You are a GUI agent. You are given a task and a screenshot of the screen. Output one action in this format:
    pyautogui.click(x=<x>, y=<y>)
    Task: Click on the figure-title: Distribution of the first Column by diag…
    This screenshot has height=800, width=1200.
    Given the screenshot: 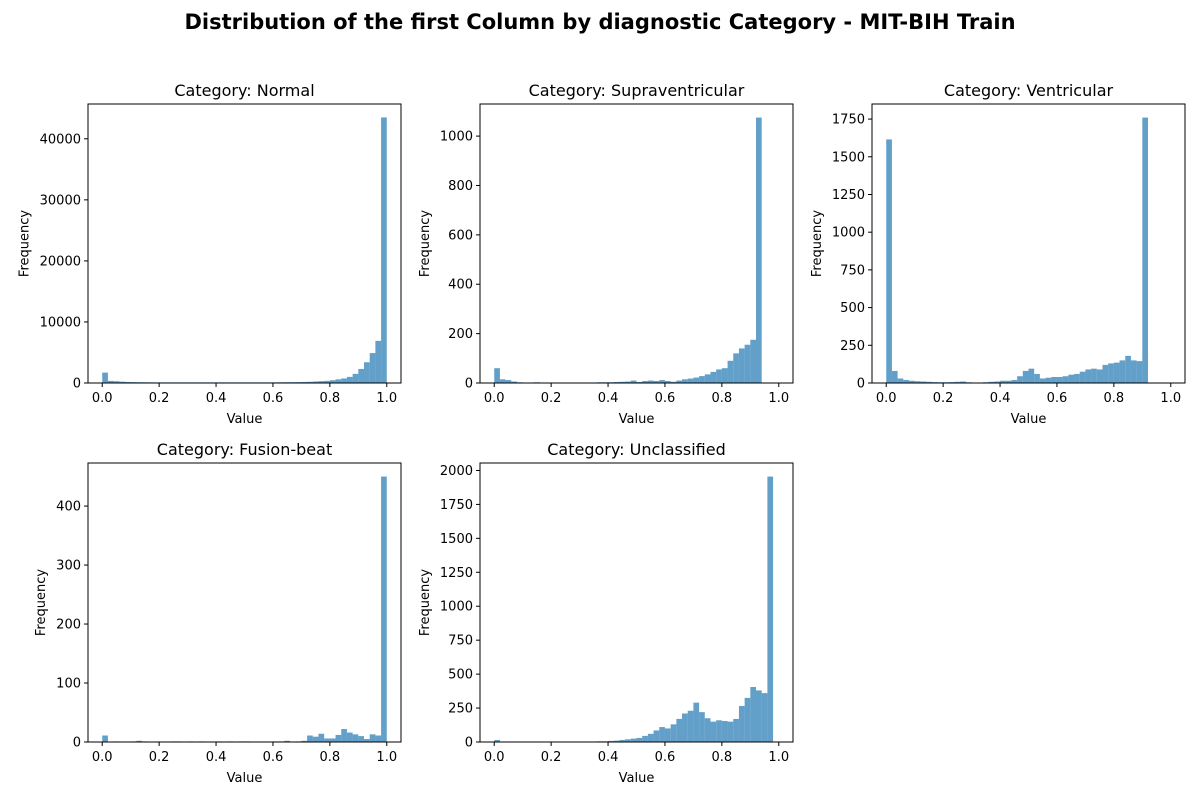 What is the action you would take?
    pyautogui.click(x=600, y=22)
    